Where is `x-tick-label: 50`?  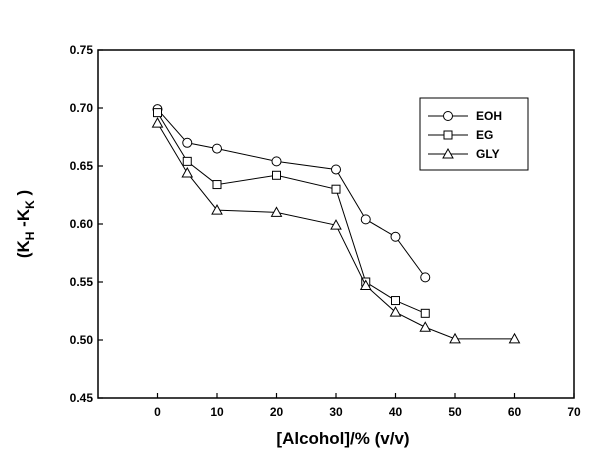
x-tick-label: 50 is located at coordinates (455, 412).